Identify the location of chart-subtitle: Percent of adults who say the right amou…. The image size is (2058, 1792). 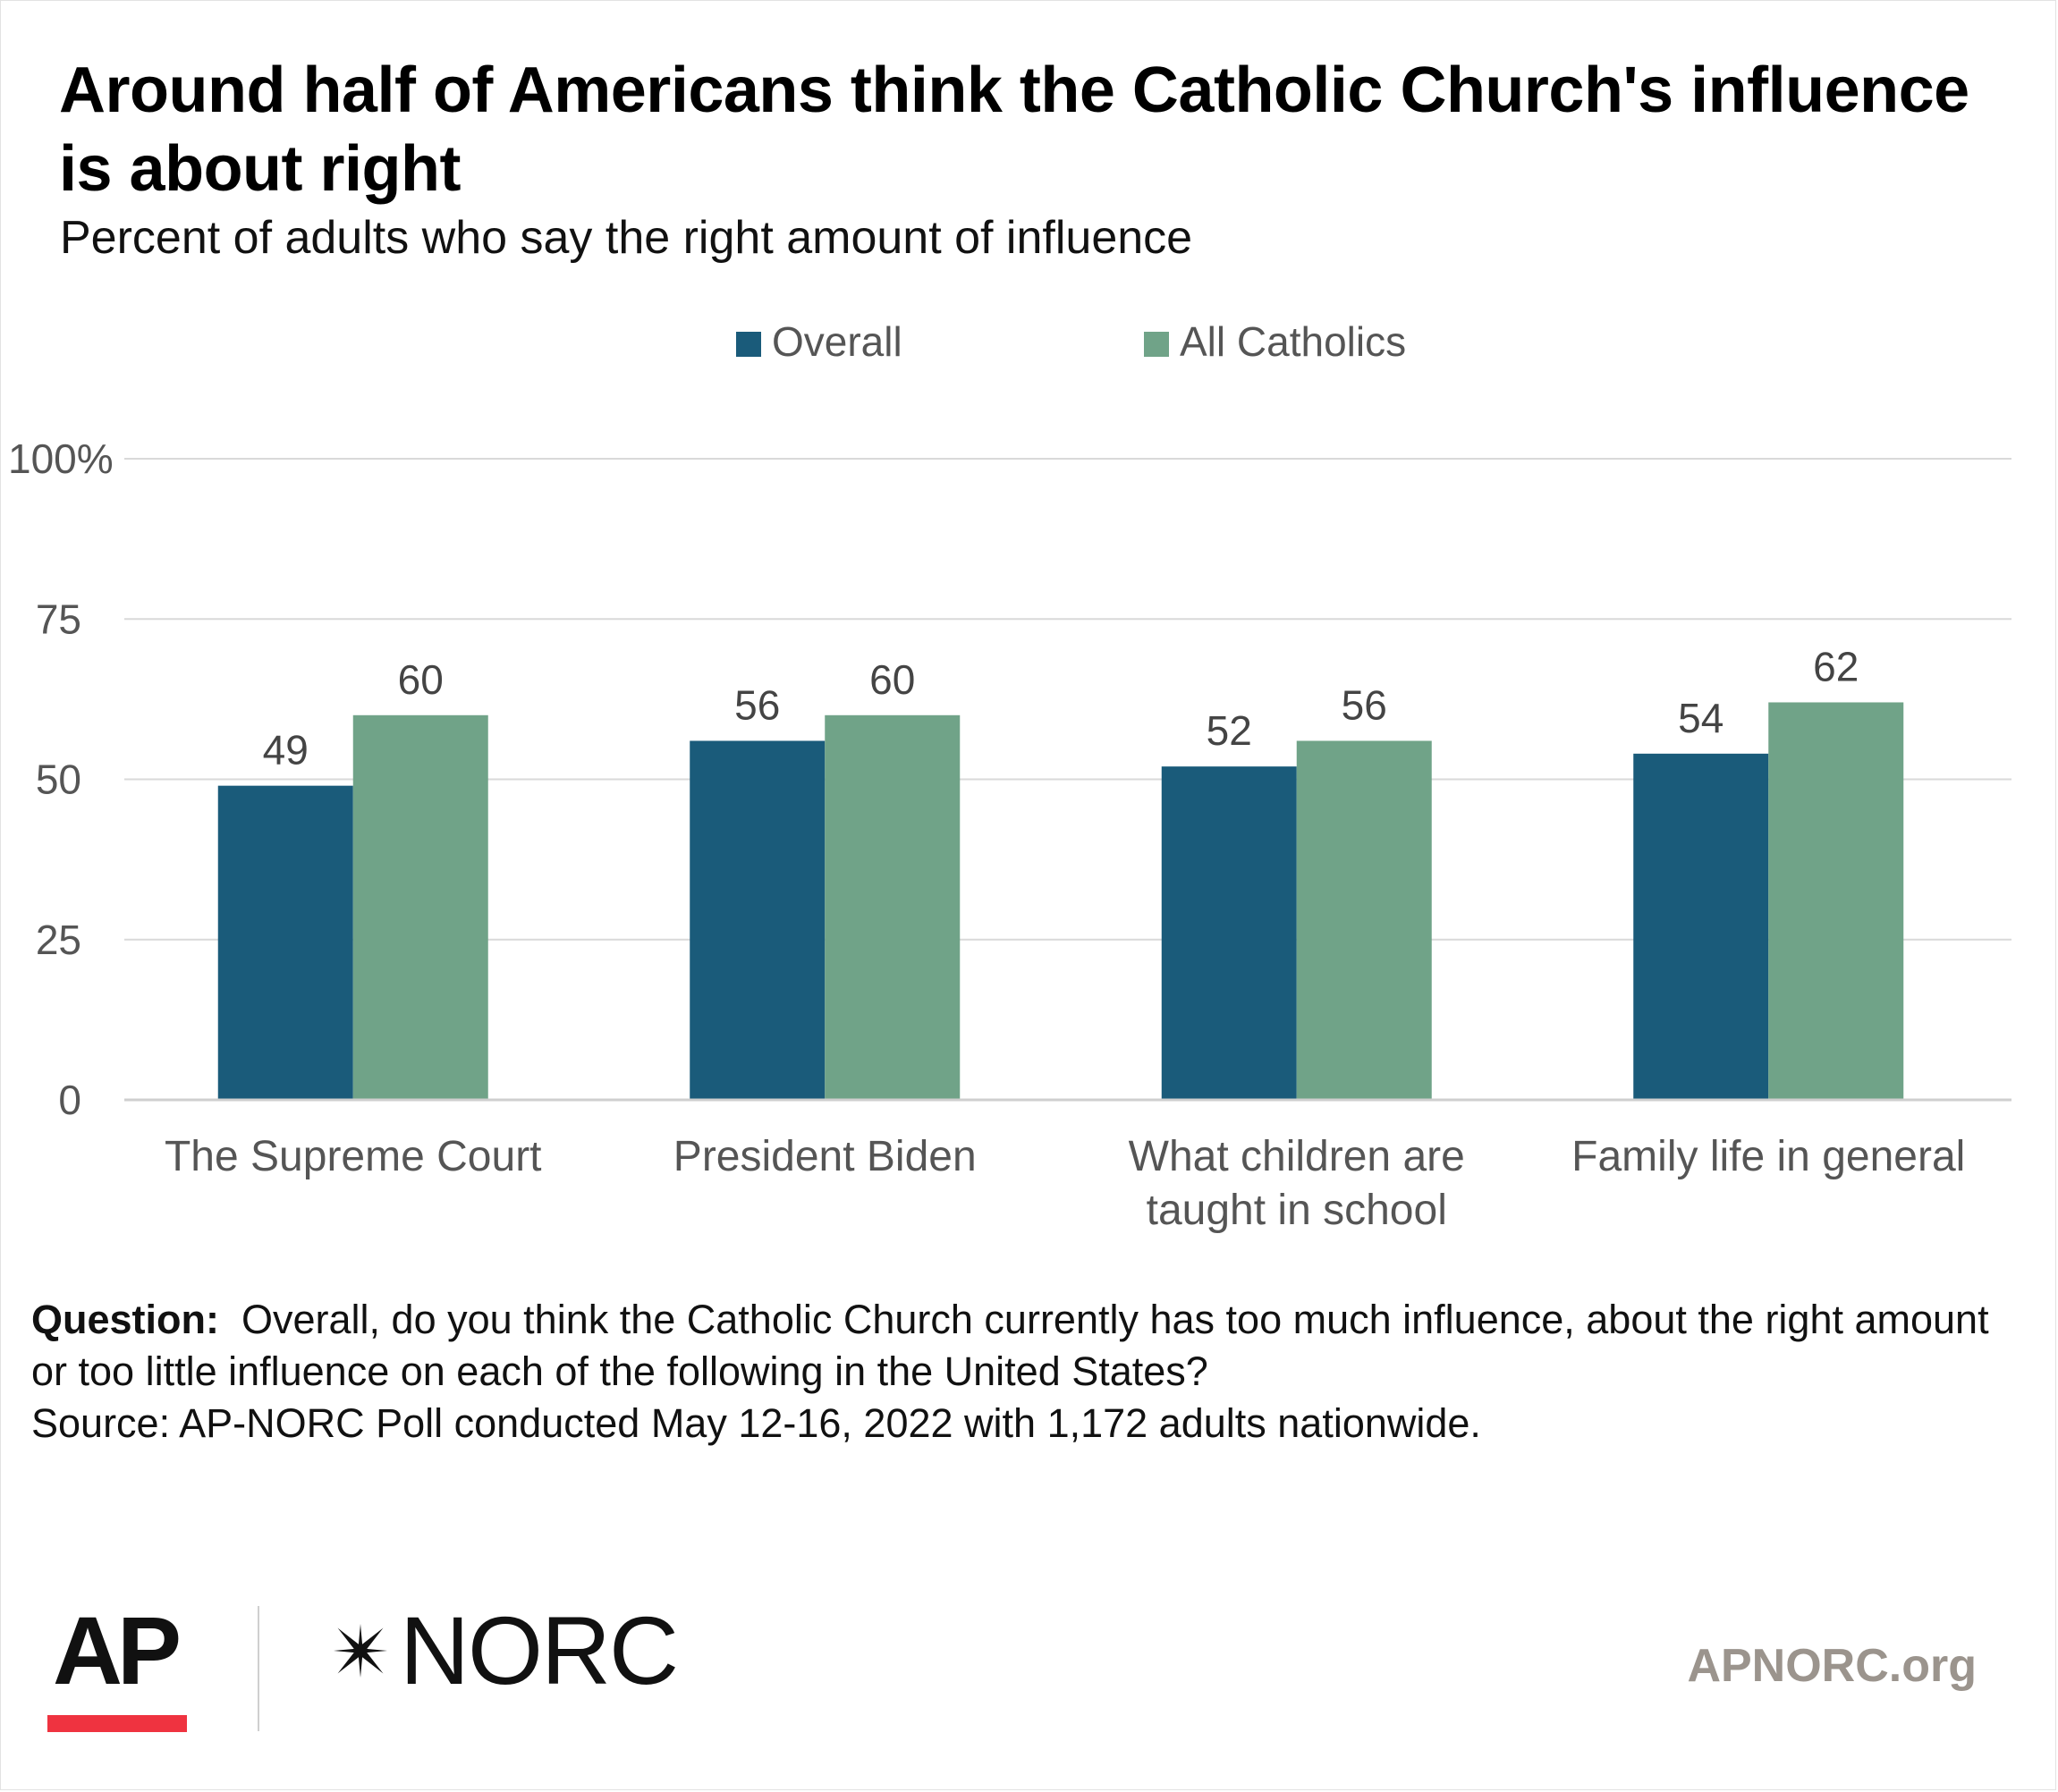
(626, 238).